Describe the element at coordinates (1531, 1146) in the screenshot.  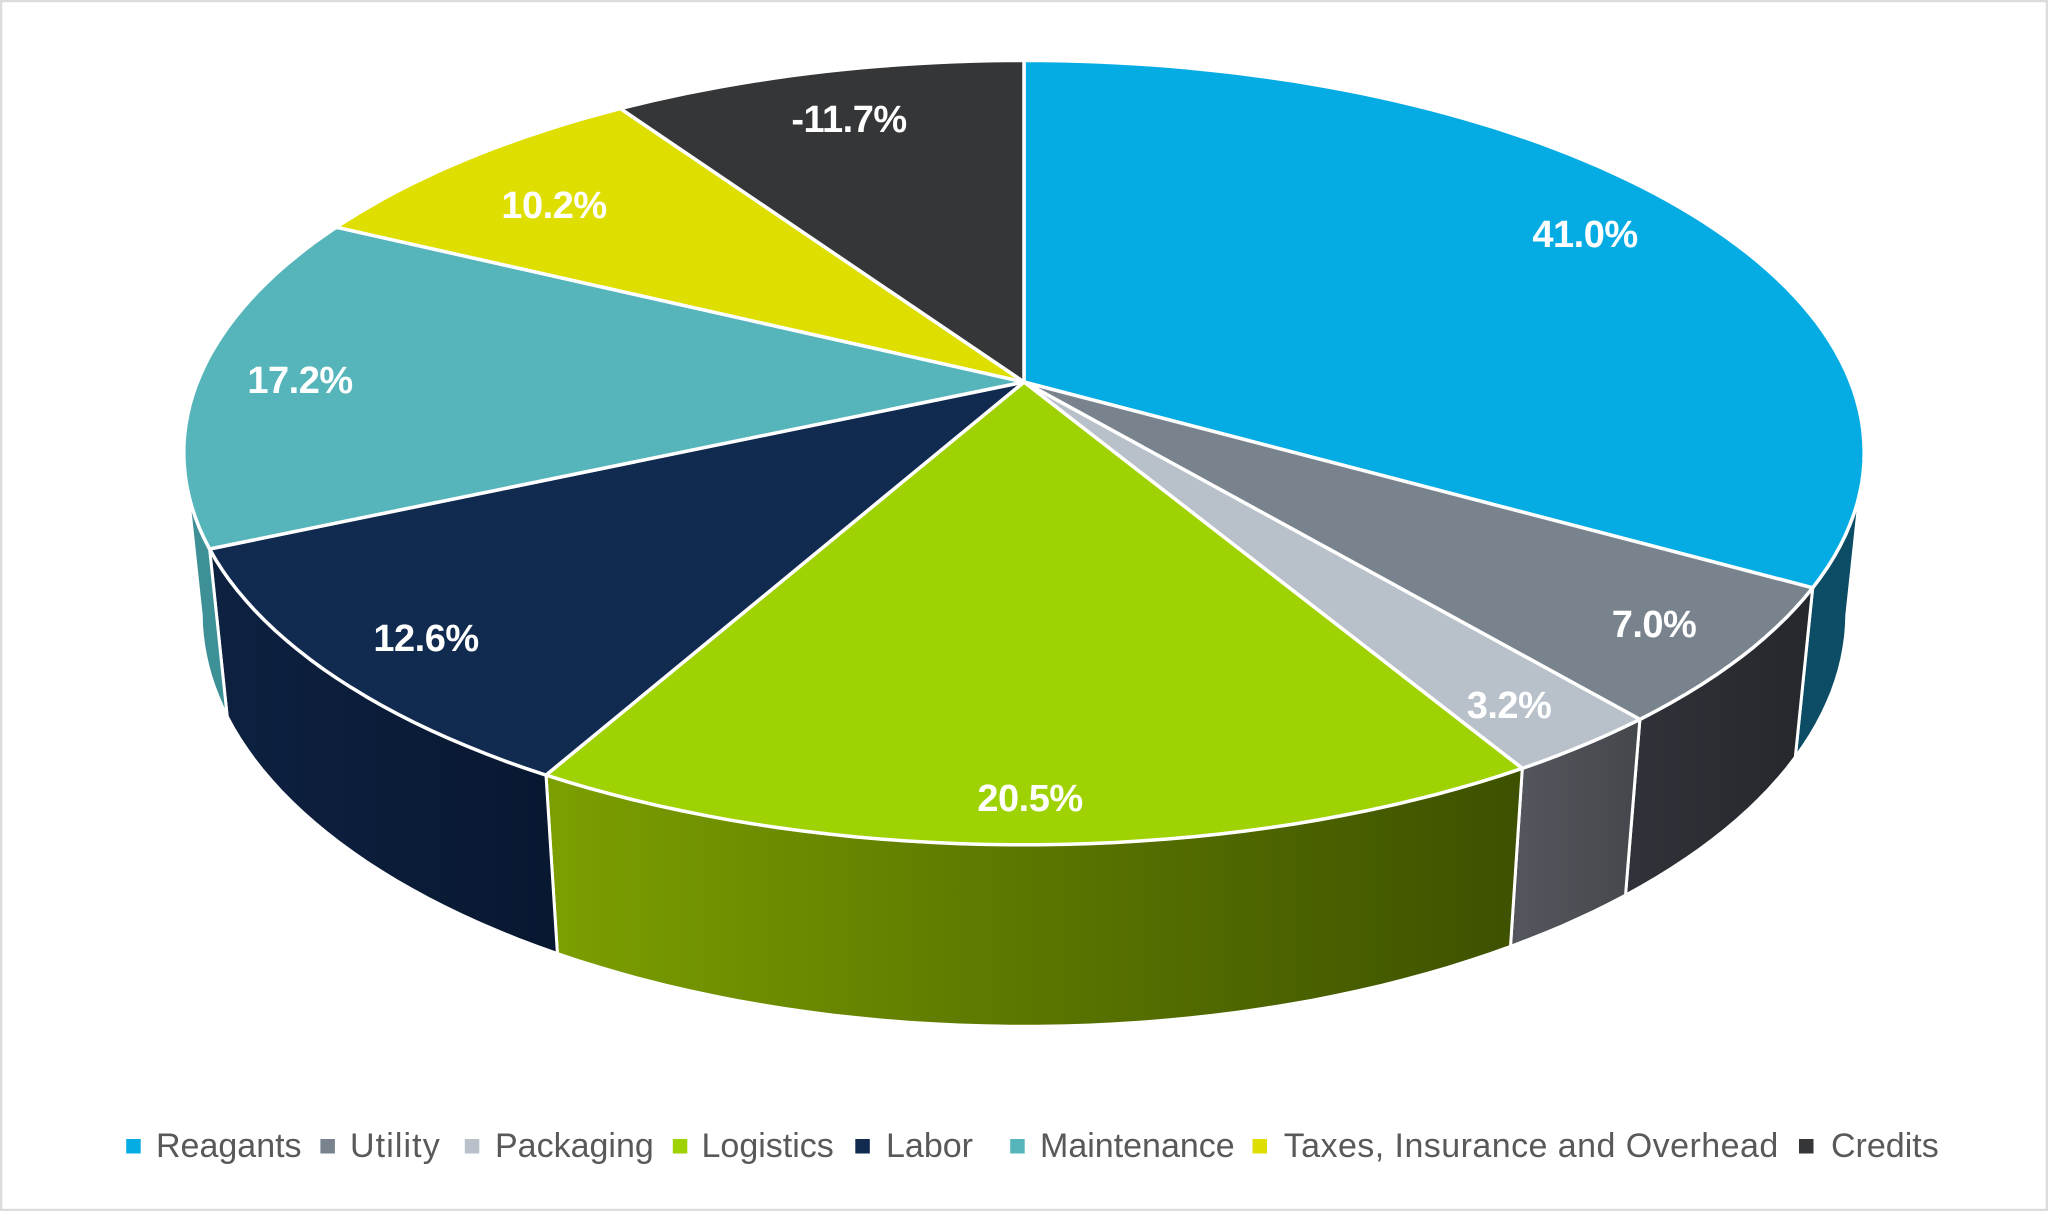
I see `svg-text: Taxes, Insurance and Overhead` at that location.